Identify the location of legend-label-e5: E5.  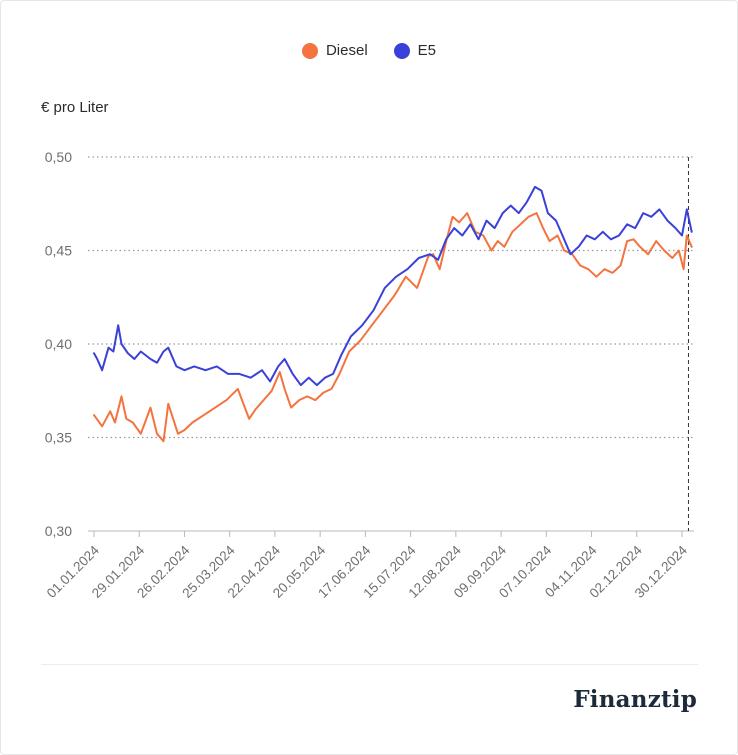
(427, 50).